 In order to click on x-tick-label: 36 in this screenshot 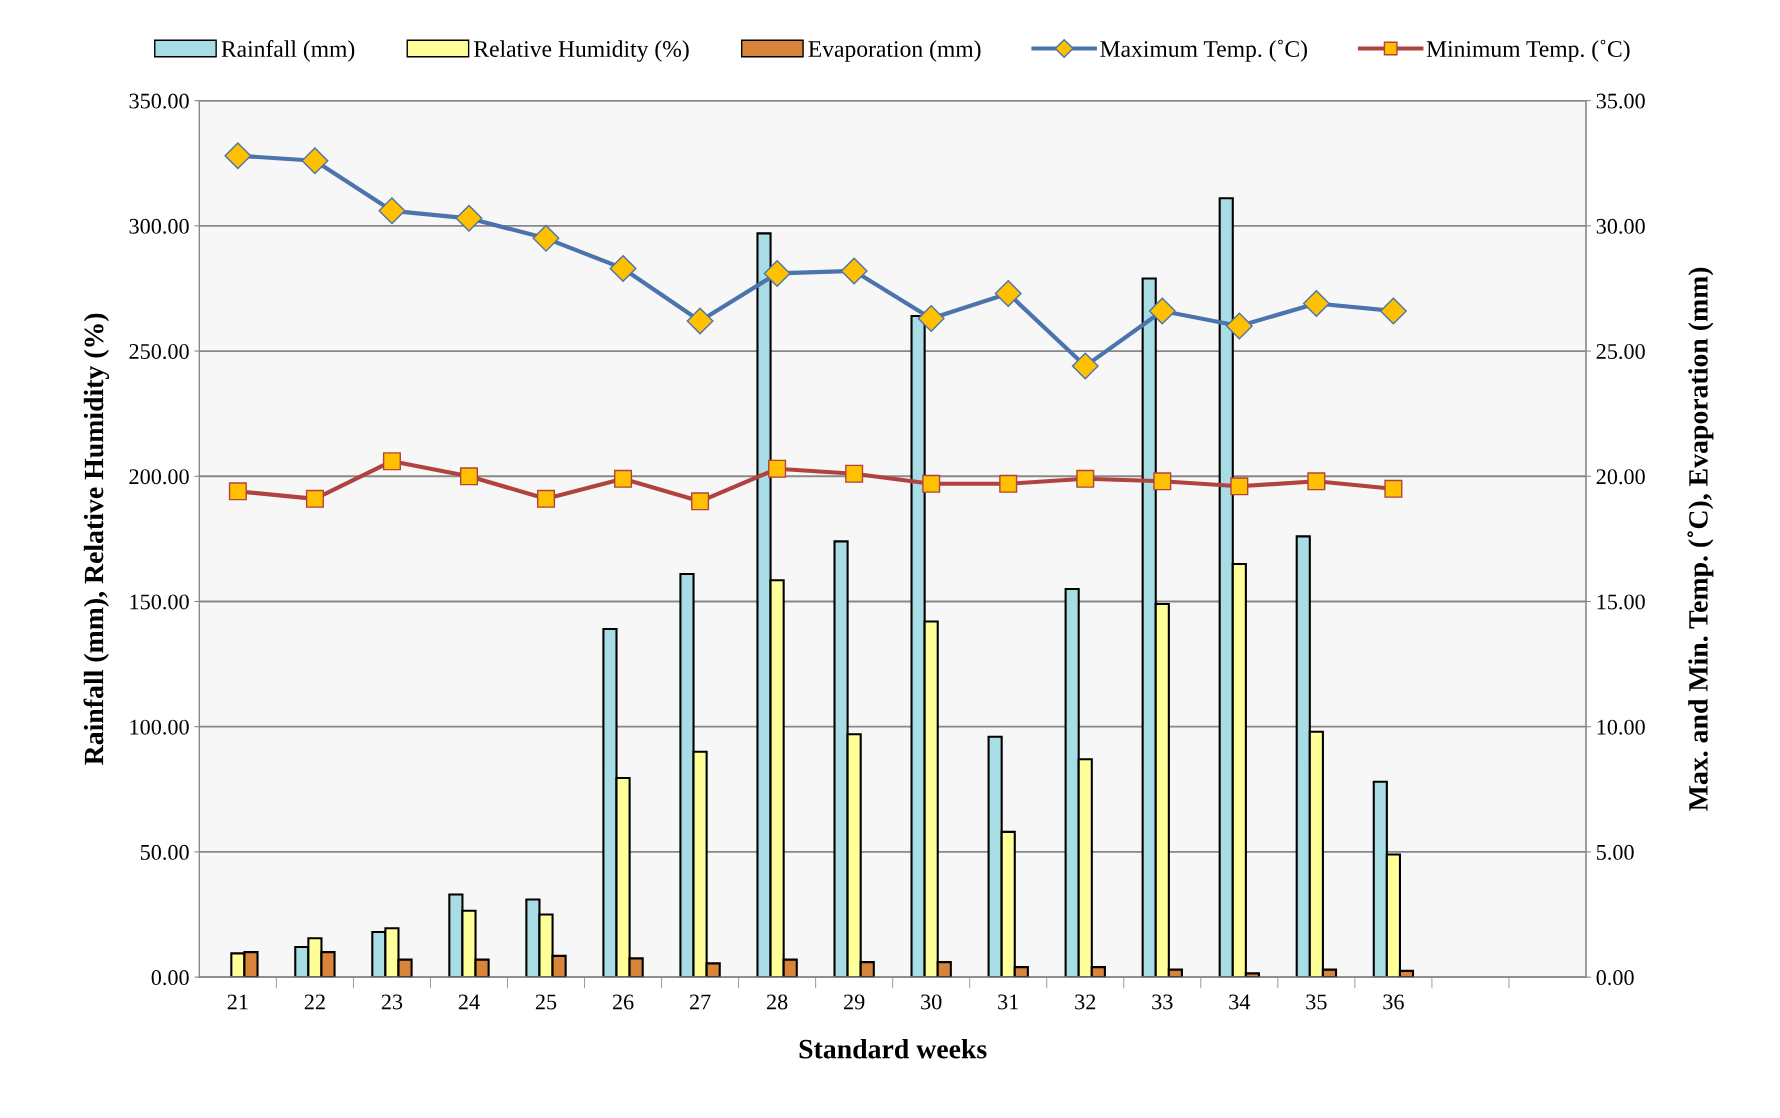, I will do `click(1393, 1002)`.